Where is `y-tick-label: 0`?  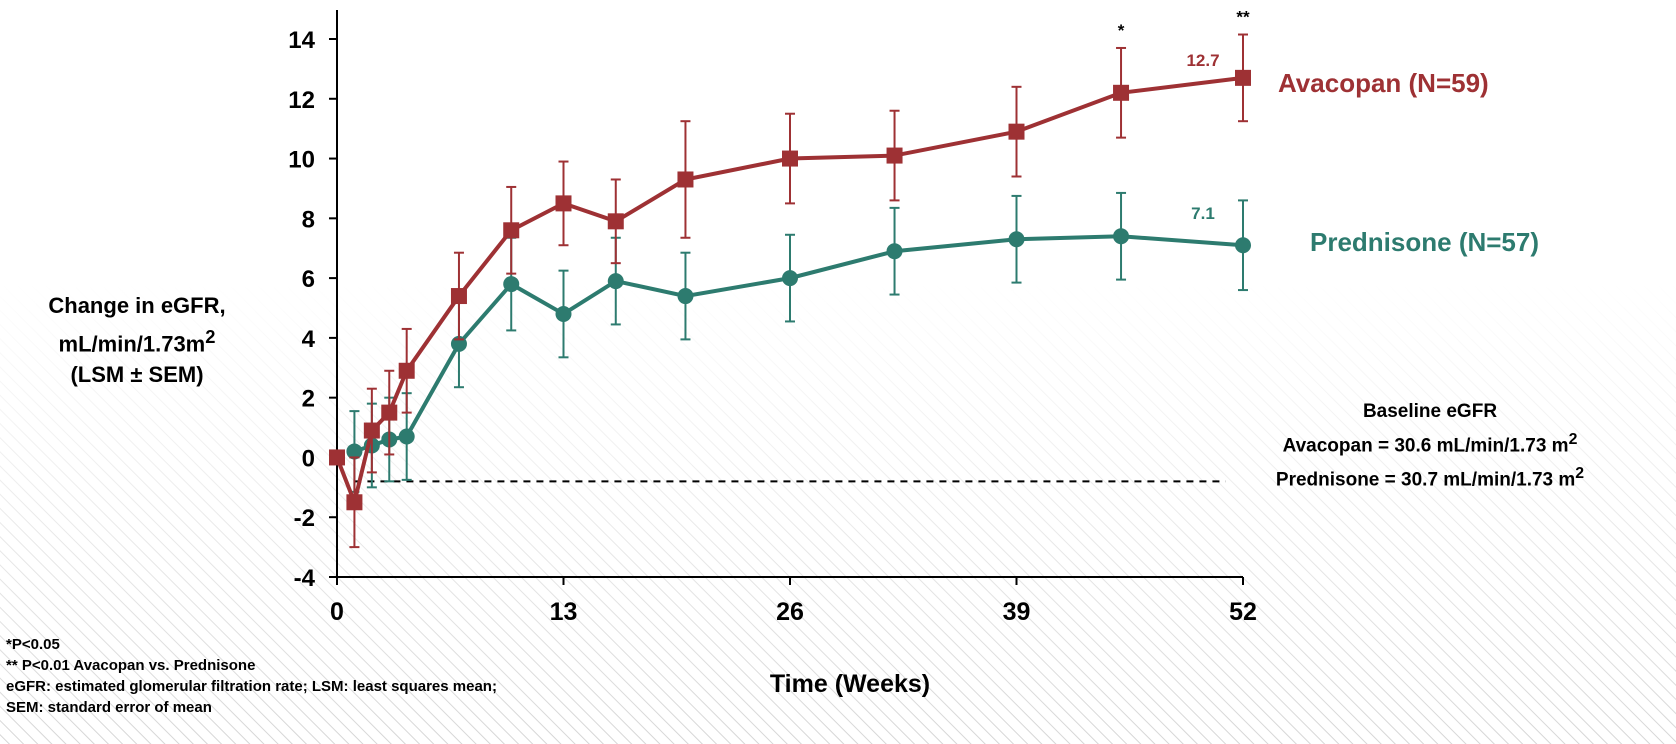 y-tick-label: 0 is located at coordinates (308, 458).